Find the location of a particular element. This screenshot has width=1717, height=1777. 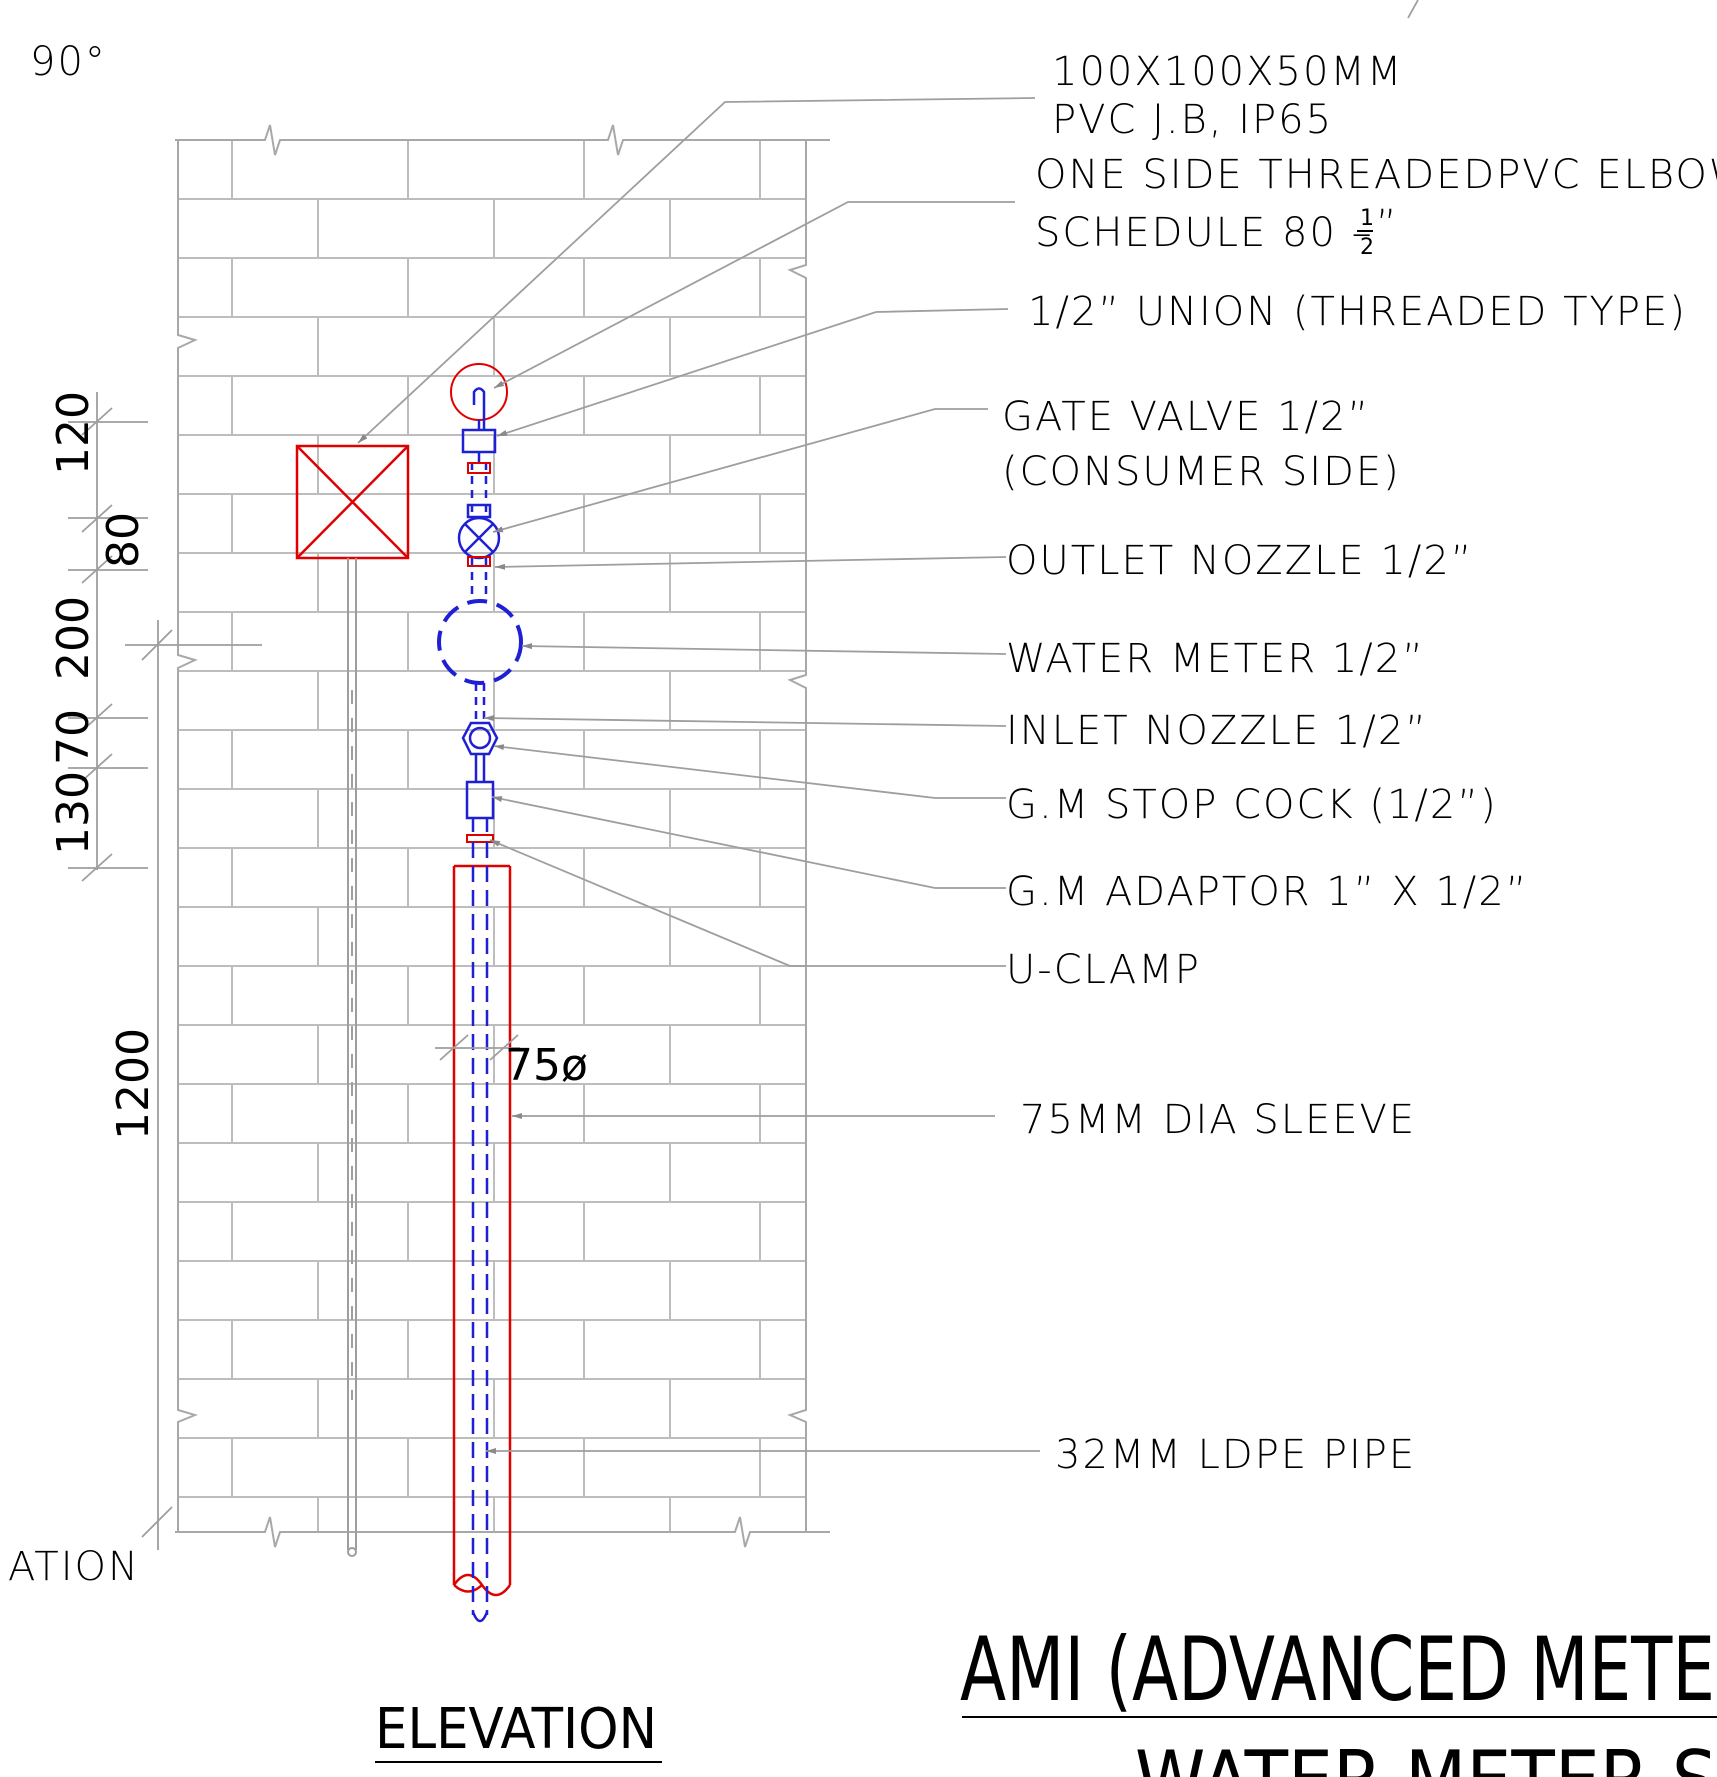

adaptor-label: G.M ADAPTOR 1” X 1/2” is located at coordinates (1267, 892).